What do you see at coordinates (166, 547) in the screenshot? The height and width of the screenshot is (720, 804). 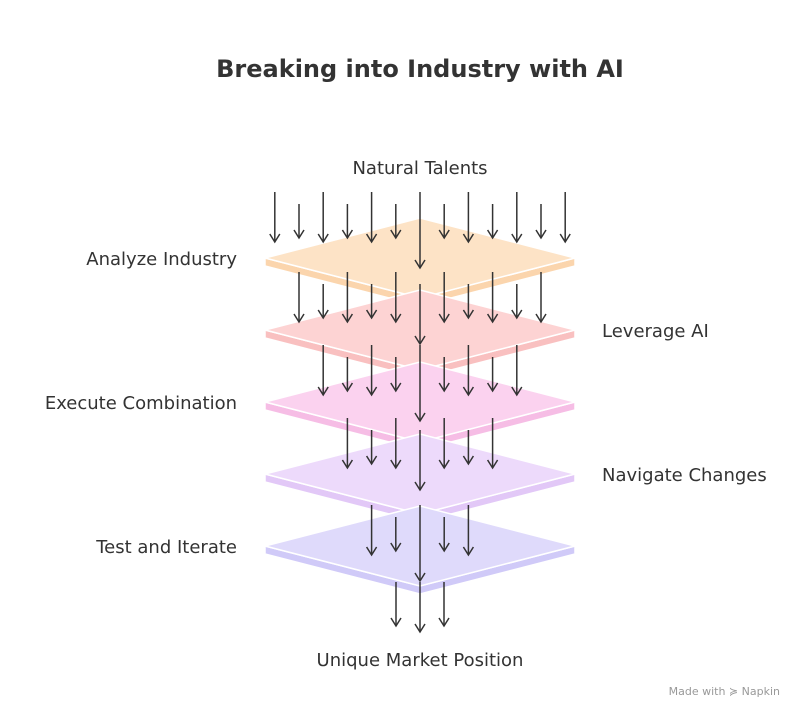 I see `layer-label: Test and Iterate` at bounding box center [166, 547].